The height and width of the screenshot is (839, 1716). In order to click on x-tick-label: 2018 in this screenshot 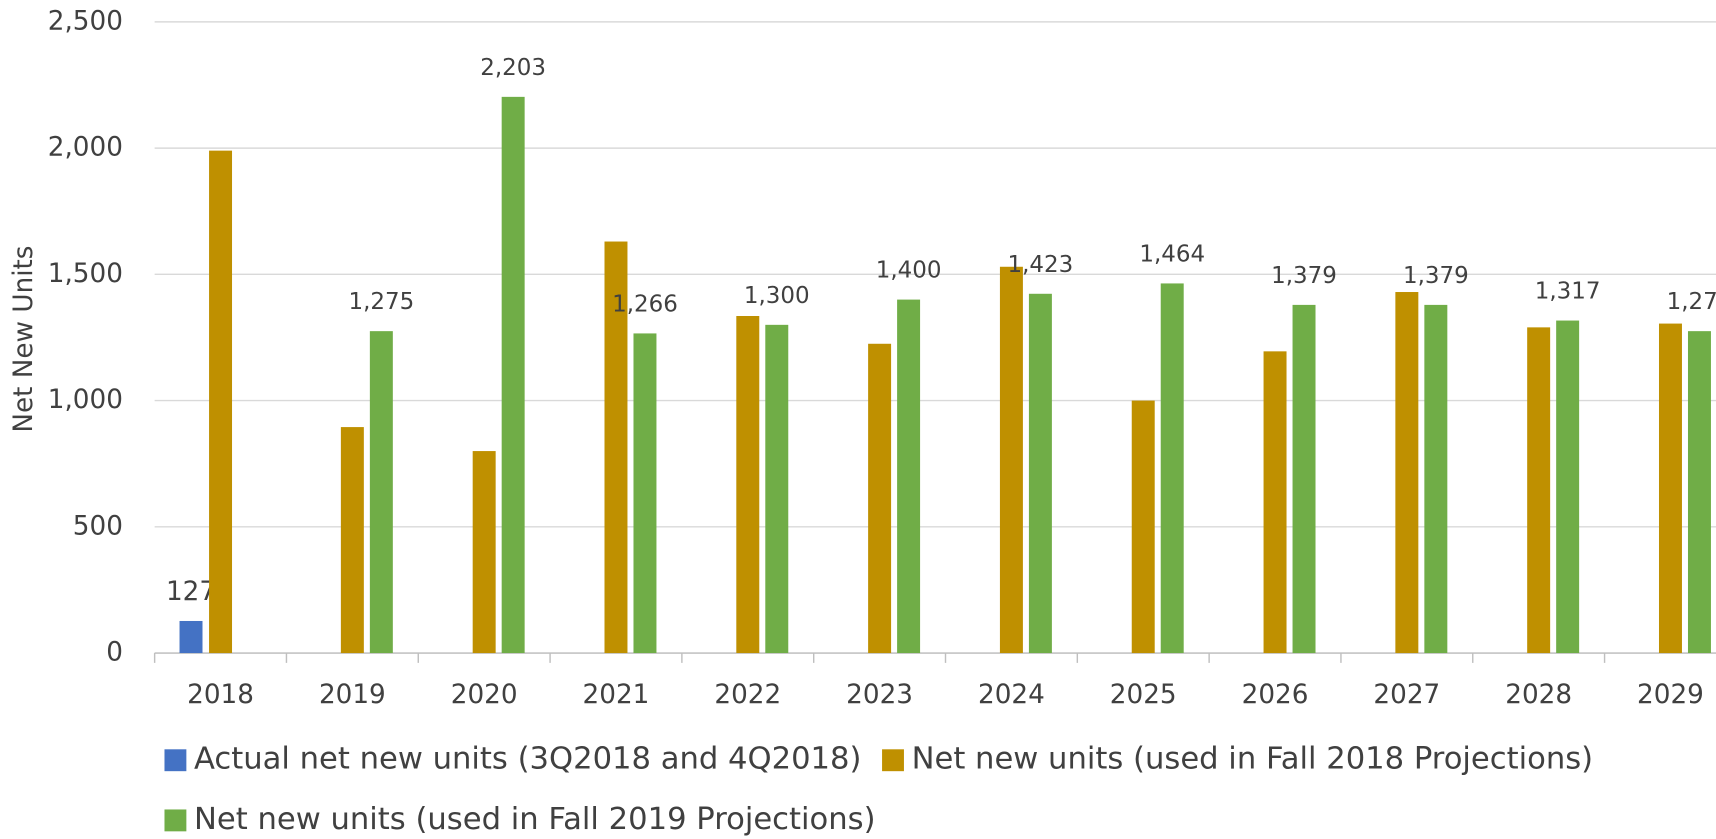, I will do `click(220, 695)`.